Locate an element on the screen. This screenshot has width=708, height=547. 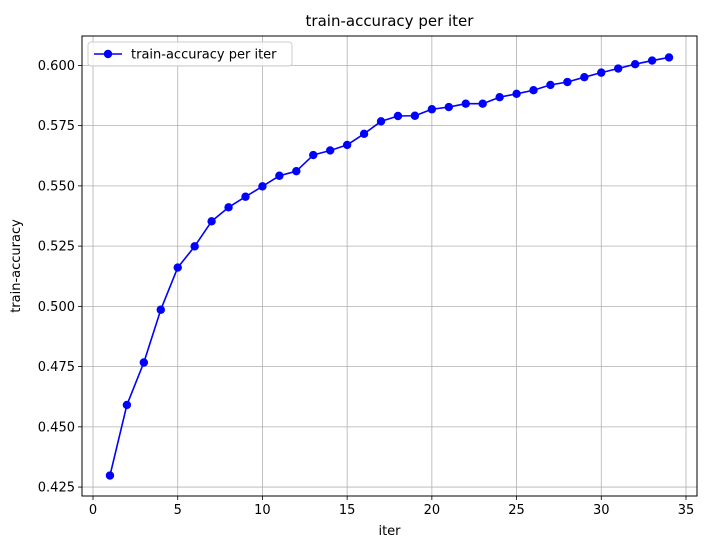
x-tick-label: 15 is located at coordinates (347, 510).